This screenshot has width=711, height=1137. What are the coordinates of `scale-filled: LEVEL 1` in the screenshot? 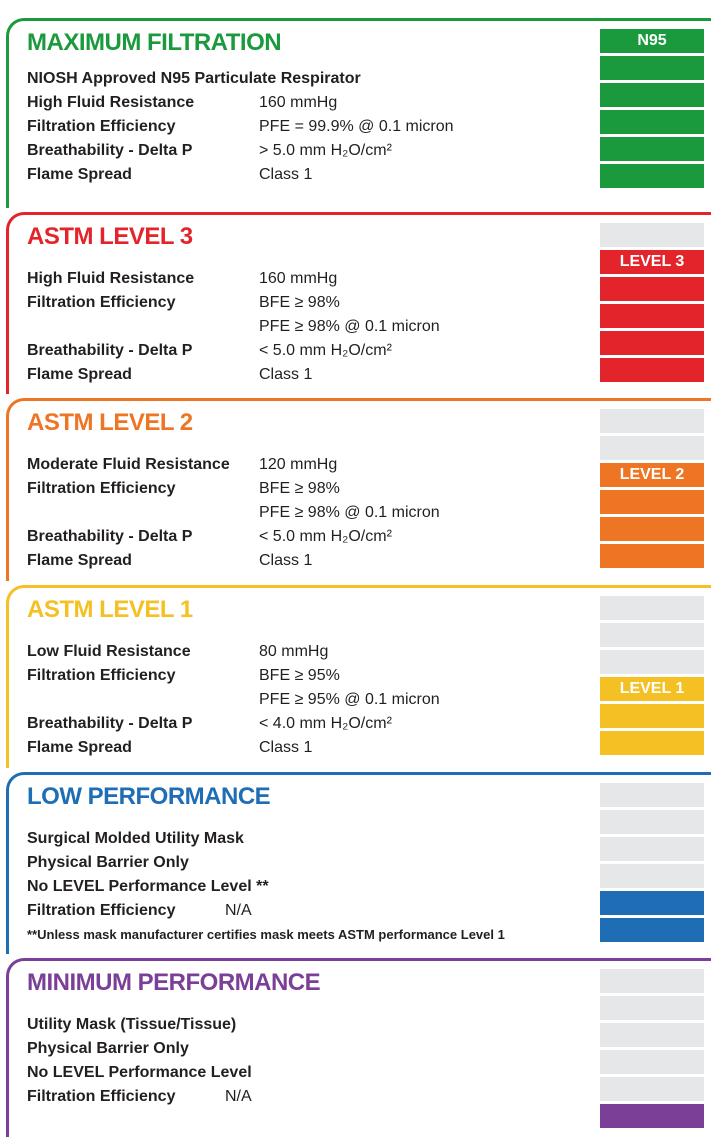 It's located at (652, 689).